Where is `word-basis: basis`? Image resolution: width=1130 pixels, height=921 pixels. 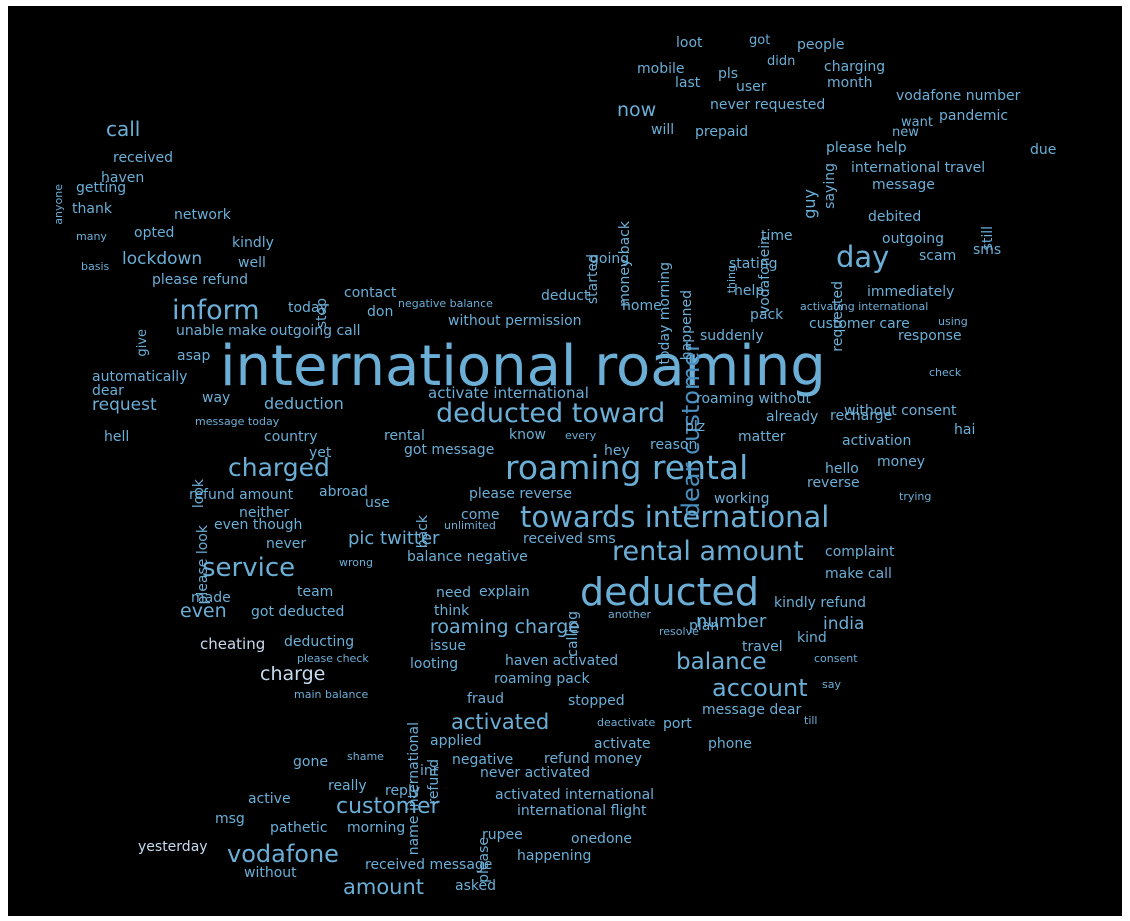
word-basis: basis is located at coordinates (95, 266).